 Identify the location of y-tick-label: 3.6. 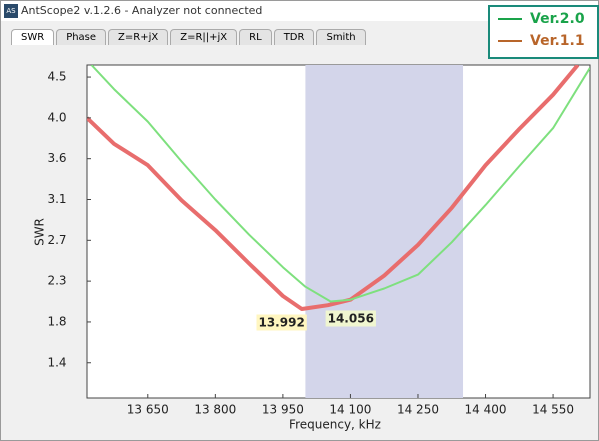
(56, 158).